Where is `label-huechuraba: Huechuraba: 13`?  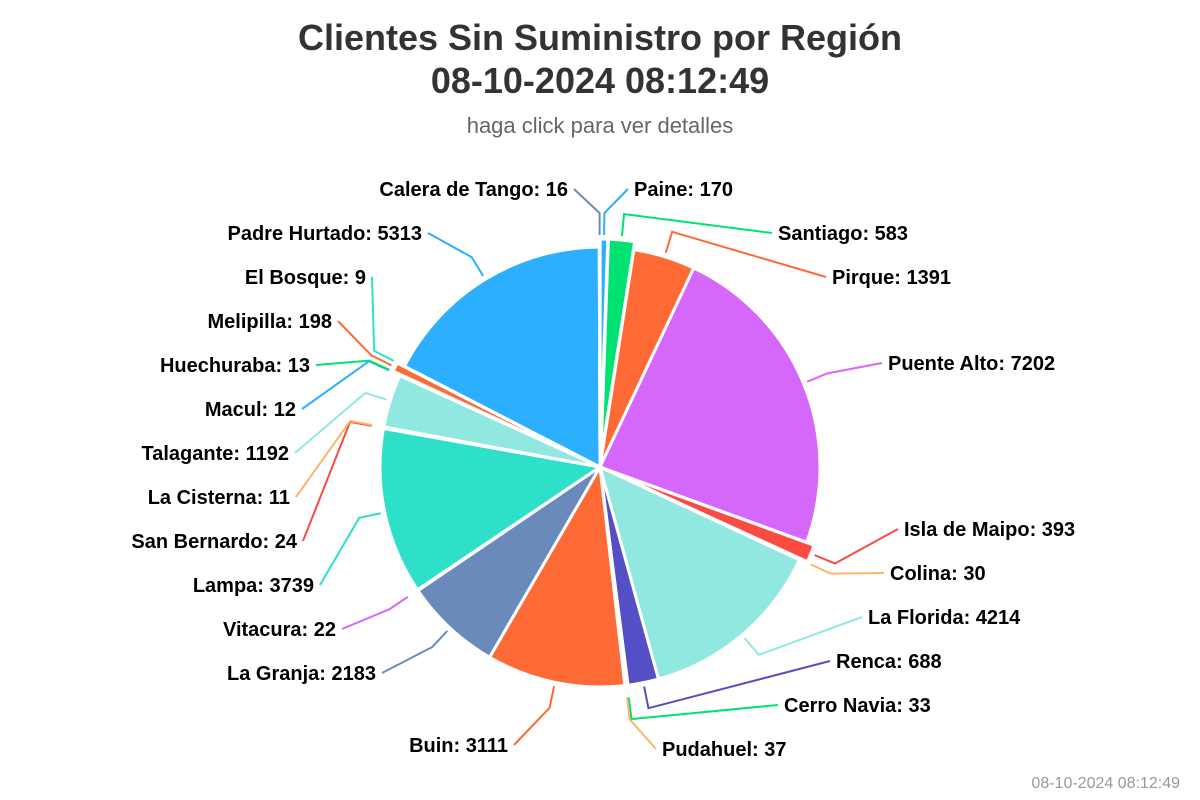 label-huechuraba: Huechuraba: 13 is located at coordinates (235, 366).